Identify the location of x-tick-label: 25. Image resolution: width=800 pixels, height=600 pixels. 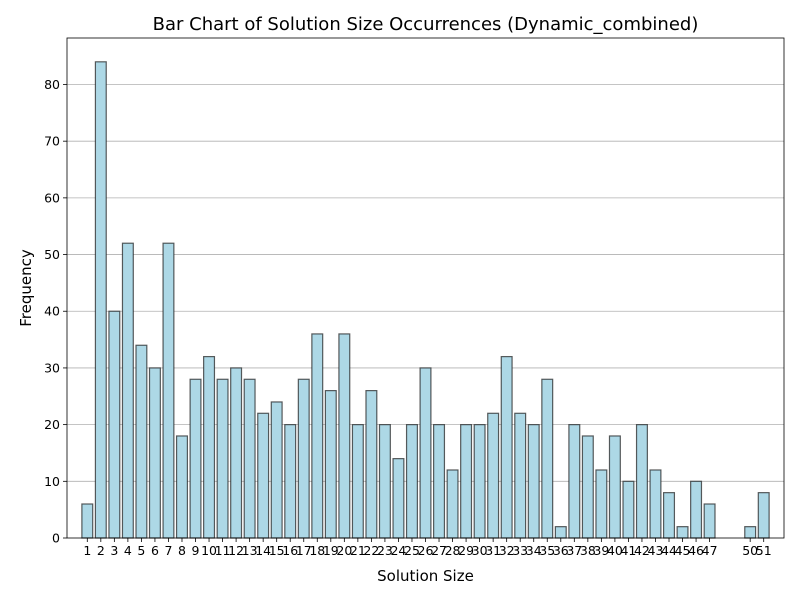
(412, 550).